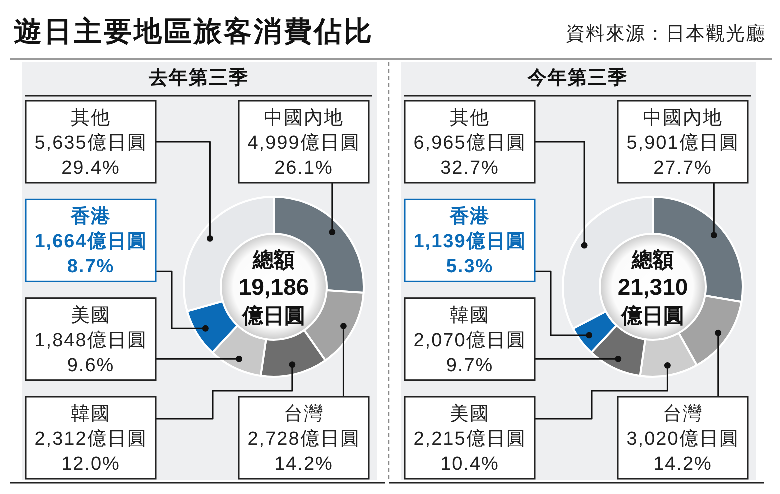 The height and width of the screenshot is (494, 780). I want to click on chart-subtitle: 今年第三季, so click(577, 78).